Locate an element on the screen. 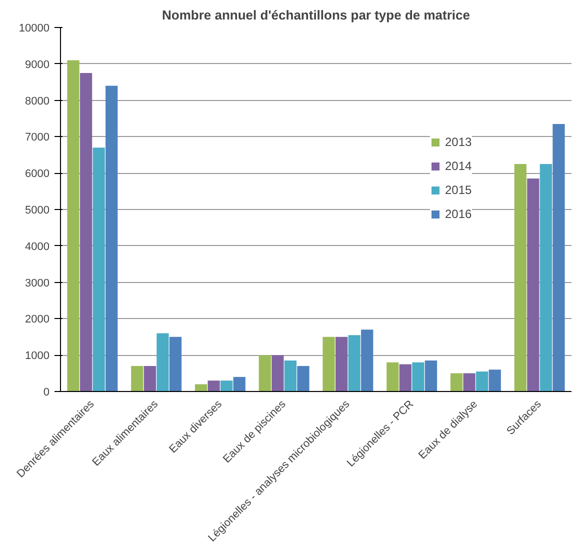 This screenshot has height=551, width=581. y-tick-label: 0 is located at coordinates (46, 392).